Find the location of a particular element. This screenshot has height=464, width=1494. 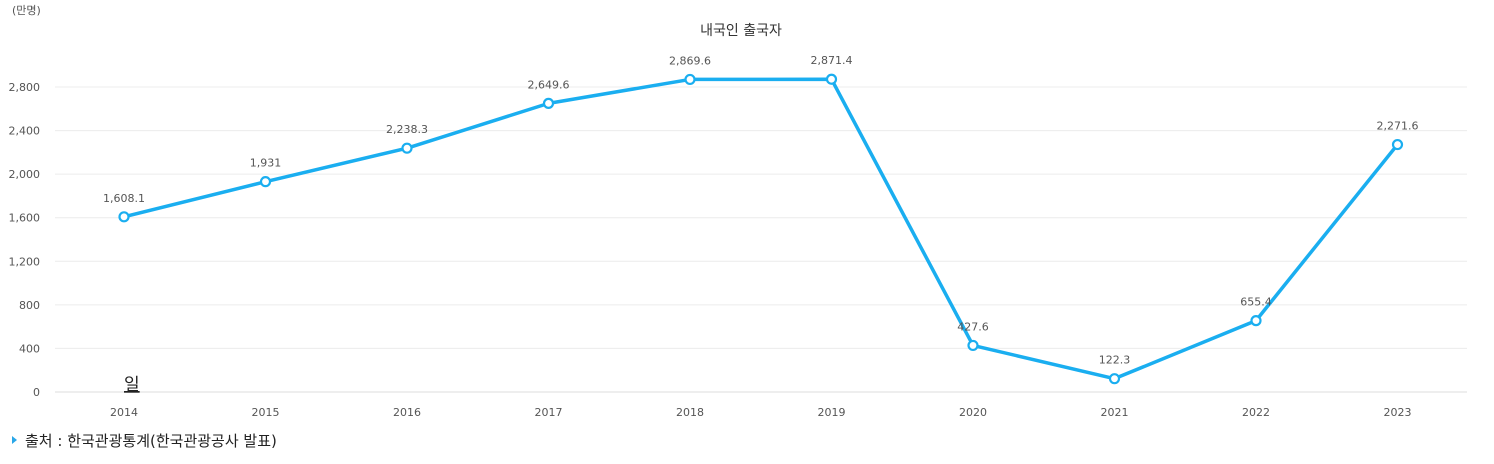

x-tick-label: 2020 is located at coordinates (973, 412).